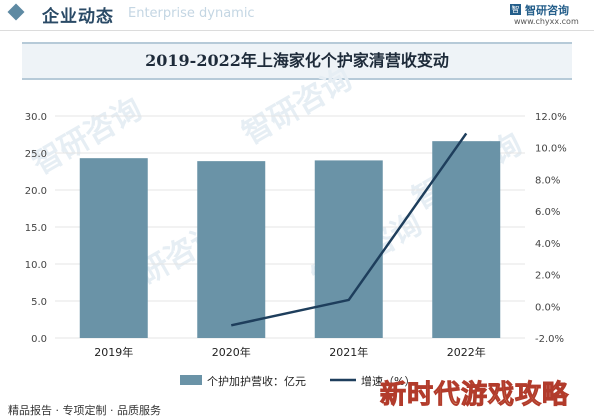 This screenshot has width=594, height=419. What do you see at coordinates (474, 395) in the screenshot?
I see `corner-badge: 新时代游戏攻略` at bounding box center [474, 395].